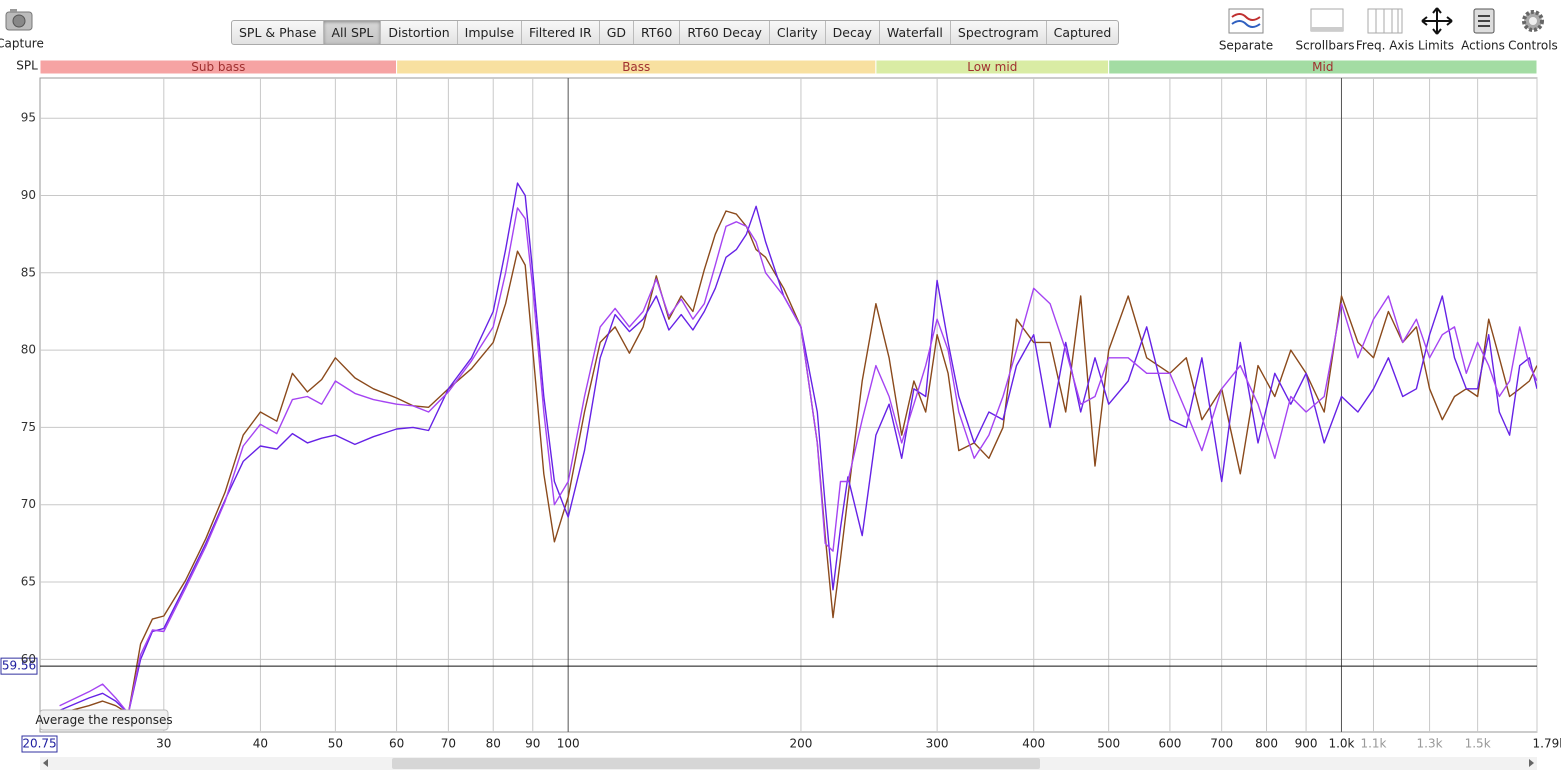 The image size is (1561, 772). I want to click on x-tick-label: 70, so click(448, 744).